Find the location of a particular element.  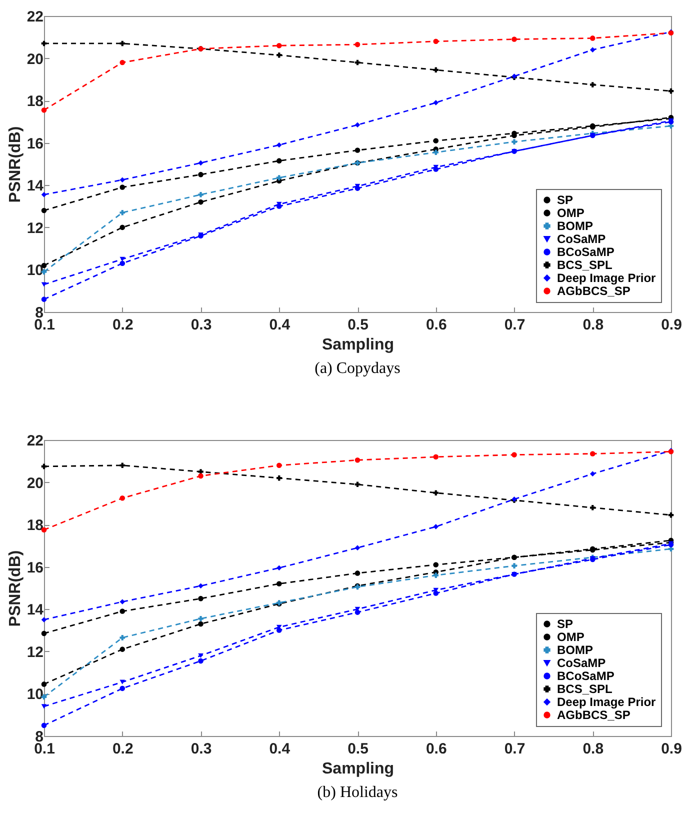

text: (a) Copydays is located at coordinates (357, 368).